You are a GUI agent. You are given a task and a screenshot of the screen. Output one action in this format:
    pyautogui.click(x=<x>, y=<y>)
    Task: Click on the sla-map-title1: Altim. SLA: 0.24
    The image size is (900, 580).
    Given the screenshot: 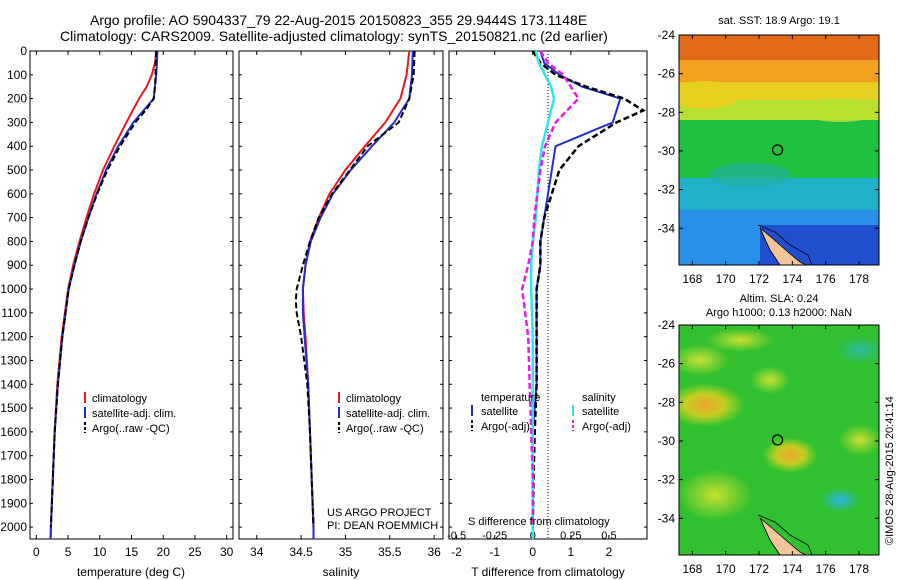 What is the action you would take?
    pyautogui.click(x=779, y=299)
    